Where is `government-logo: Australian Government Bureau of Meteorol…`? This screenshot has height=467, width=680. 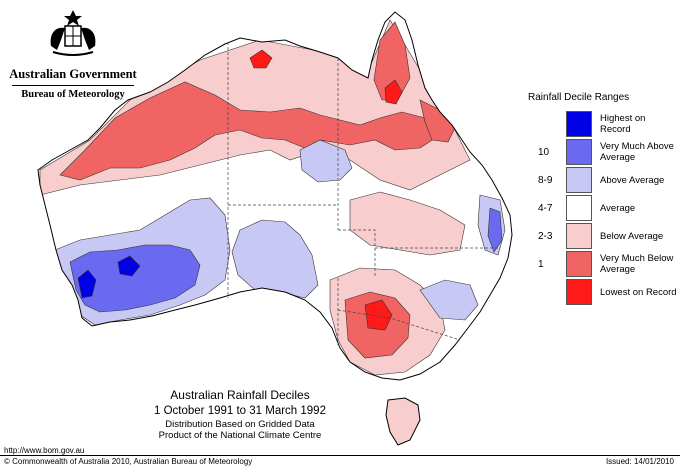 government-logo: Australian Government Bureau of Meteorol… is located at coordinates (73, 54).